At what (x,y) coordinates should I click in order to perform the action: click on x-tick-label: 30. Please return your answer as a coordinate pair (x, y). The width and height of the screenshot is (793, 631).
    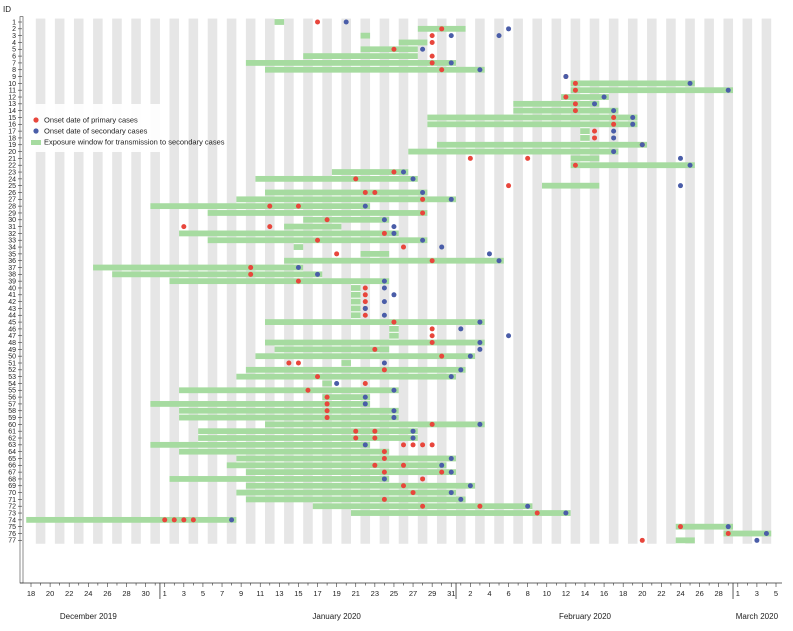
    Looking at the image, I should click on (145, 593).